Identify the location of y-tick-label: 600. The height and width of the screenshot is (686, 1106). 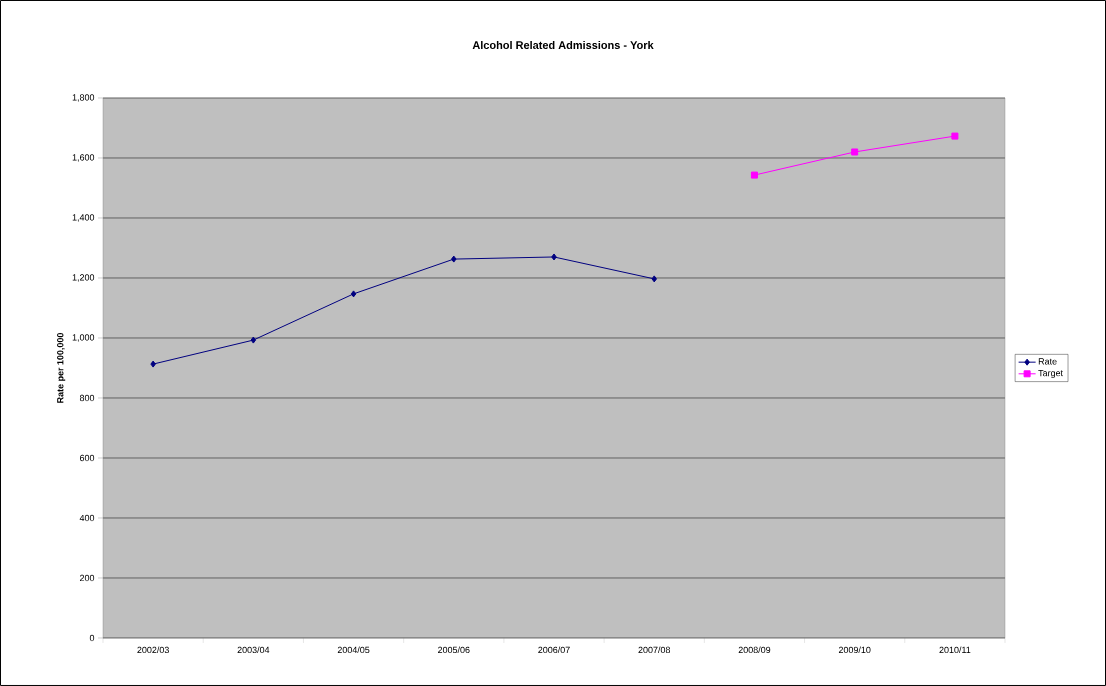
(87, 458).